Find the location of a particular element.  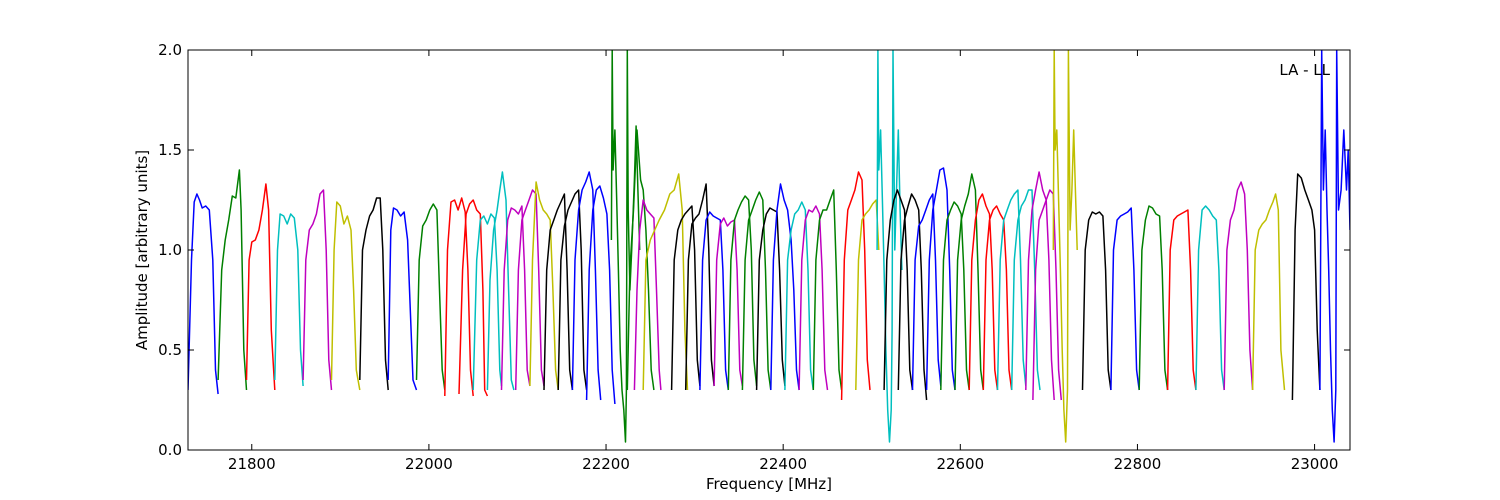

y-tick-label: 0.5 is located at coordinates (170, 350).